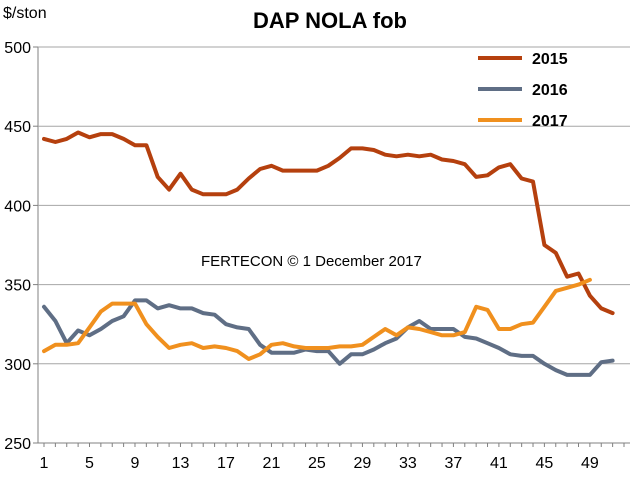 The height and width of the screenshot is (480, 640). What do you see at coordinates (89, 463) in the screenshot?
I see `x-tick-label-5: 5` at bounding box center [89, 463].